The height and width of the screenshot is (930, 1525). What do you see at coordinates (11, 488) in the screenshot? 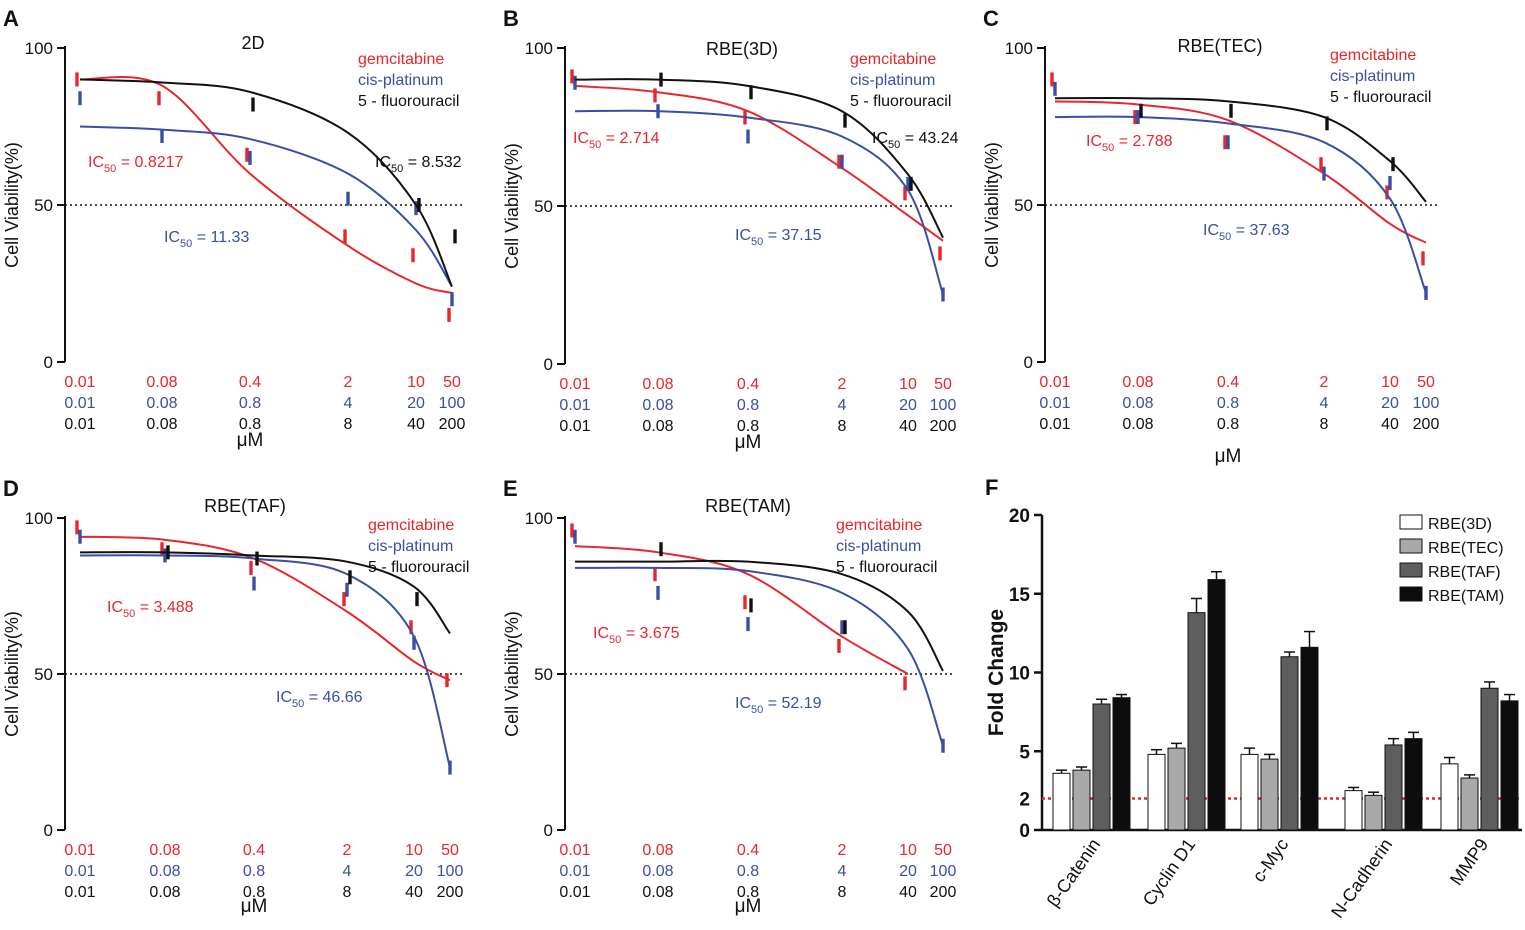
I see `panel-letter: D` at bounding box center [11, 488].